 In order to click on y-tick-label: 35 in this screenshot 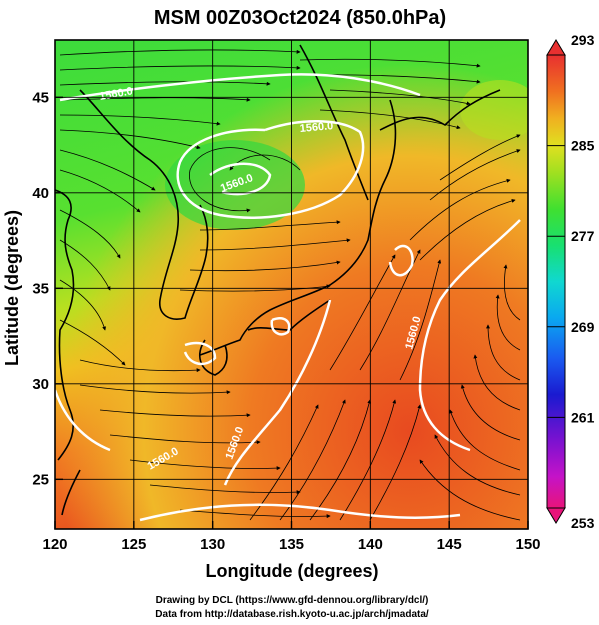, I will do `click(40, 288)`.